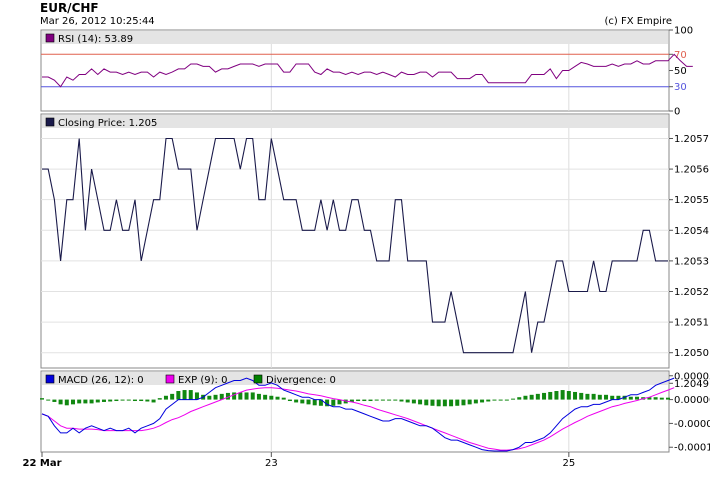 The image size is (710, 487). I want to click on price-legend-label: Closing Price: 1.205, so click(107, 123).